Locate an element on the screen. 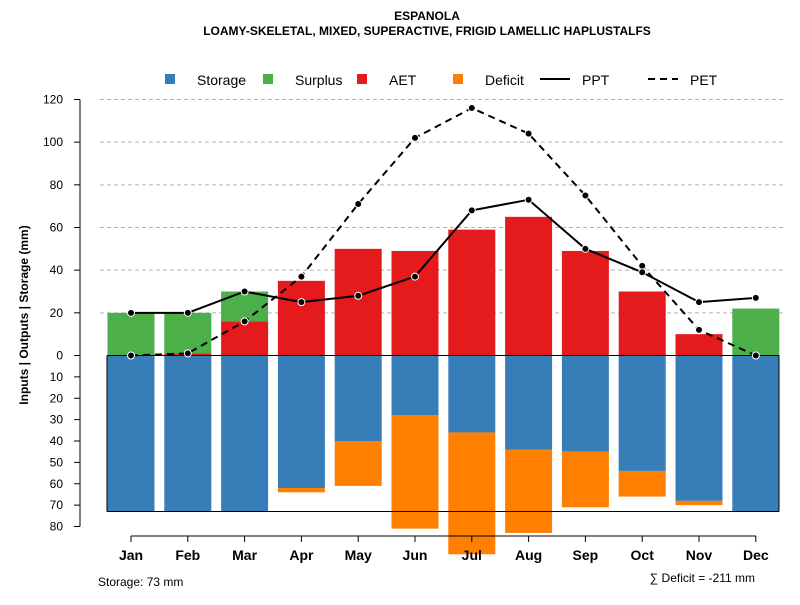  bar-aet-oct is located at coordinates (642, 323).